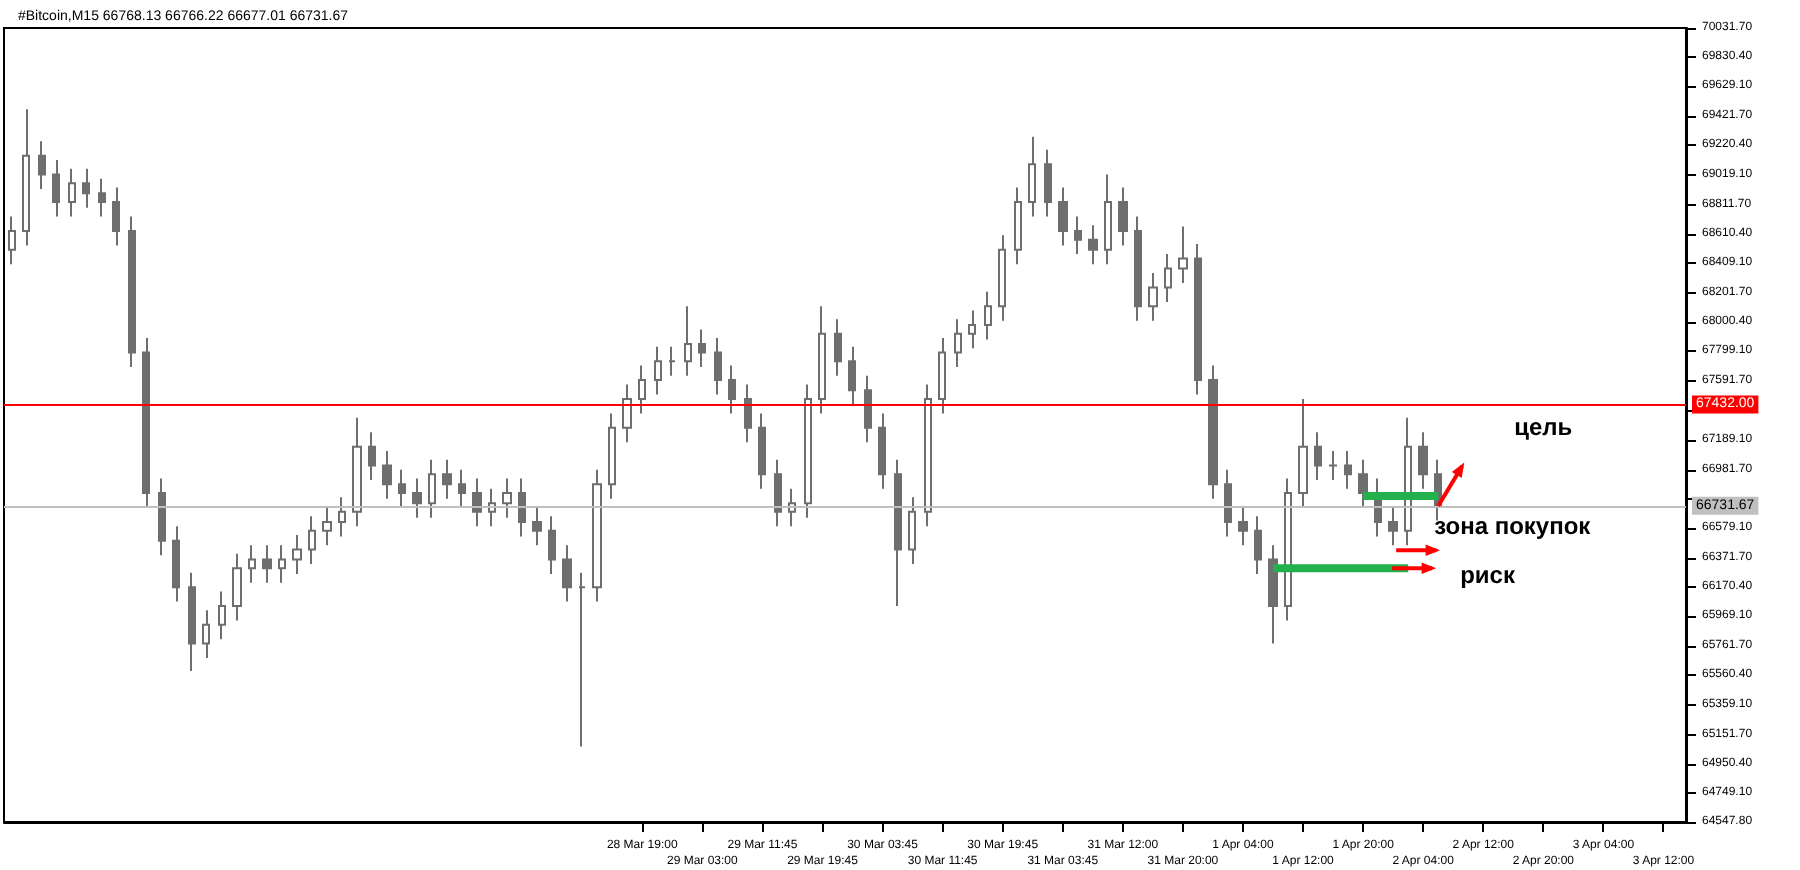  Describe the element at coordinates (1543, 426) in the screenshot. I see `annotation: цель` at that location.